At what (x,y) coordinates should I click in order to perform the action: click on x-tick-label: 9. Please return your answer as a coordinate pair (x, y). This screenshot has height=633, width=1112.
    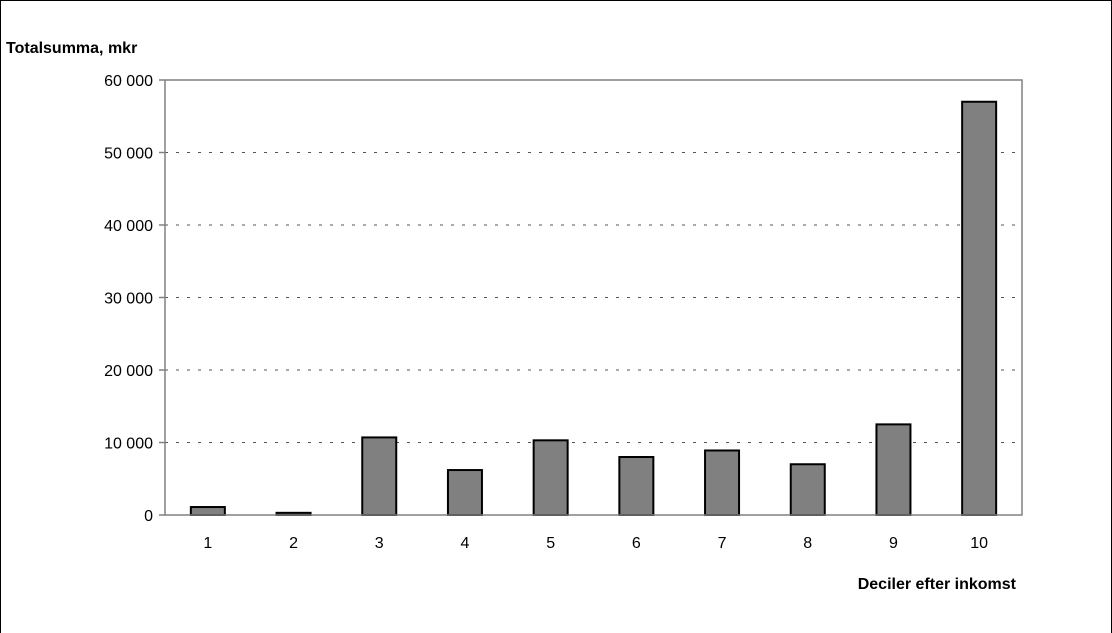
    Looking at the image, I should click on (893, 543).